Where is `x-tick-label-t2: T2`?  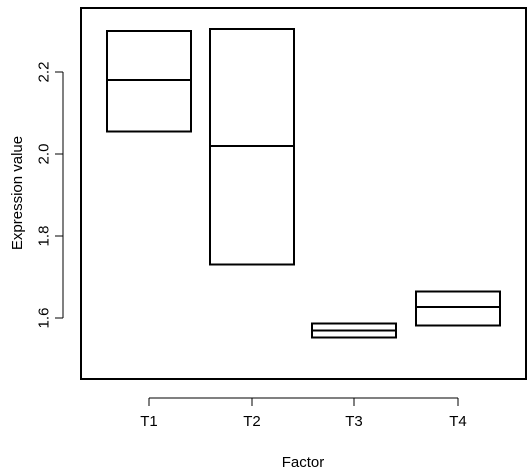 x-tick-label-t2: T2 is located at coordinates (252, 421).